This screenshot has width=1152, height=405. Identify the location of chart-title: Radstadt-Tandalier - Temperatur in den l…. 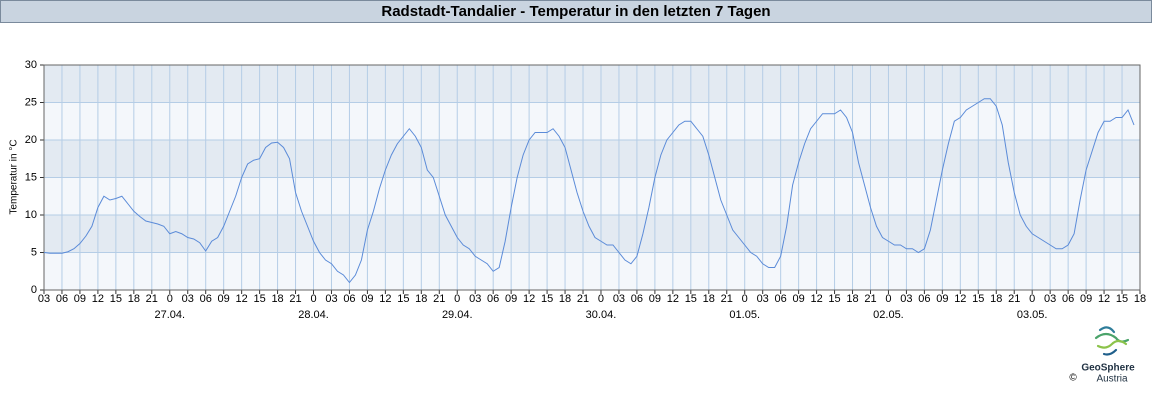
(575, 11).